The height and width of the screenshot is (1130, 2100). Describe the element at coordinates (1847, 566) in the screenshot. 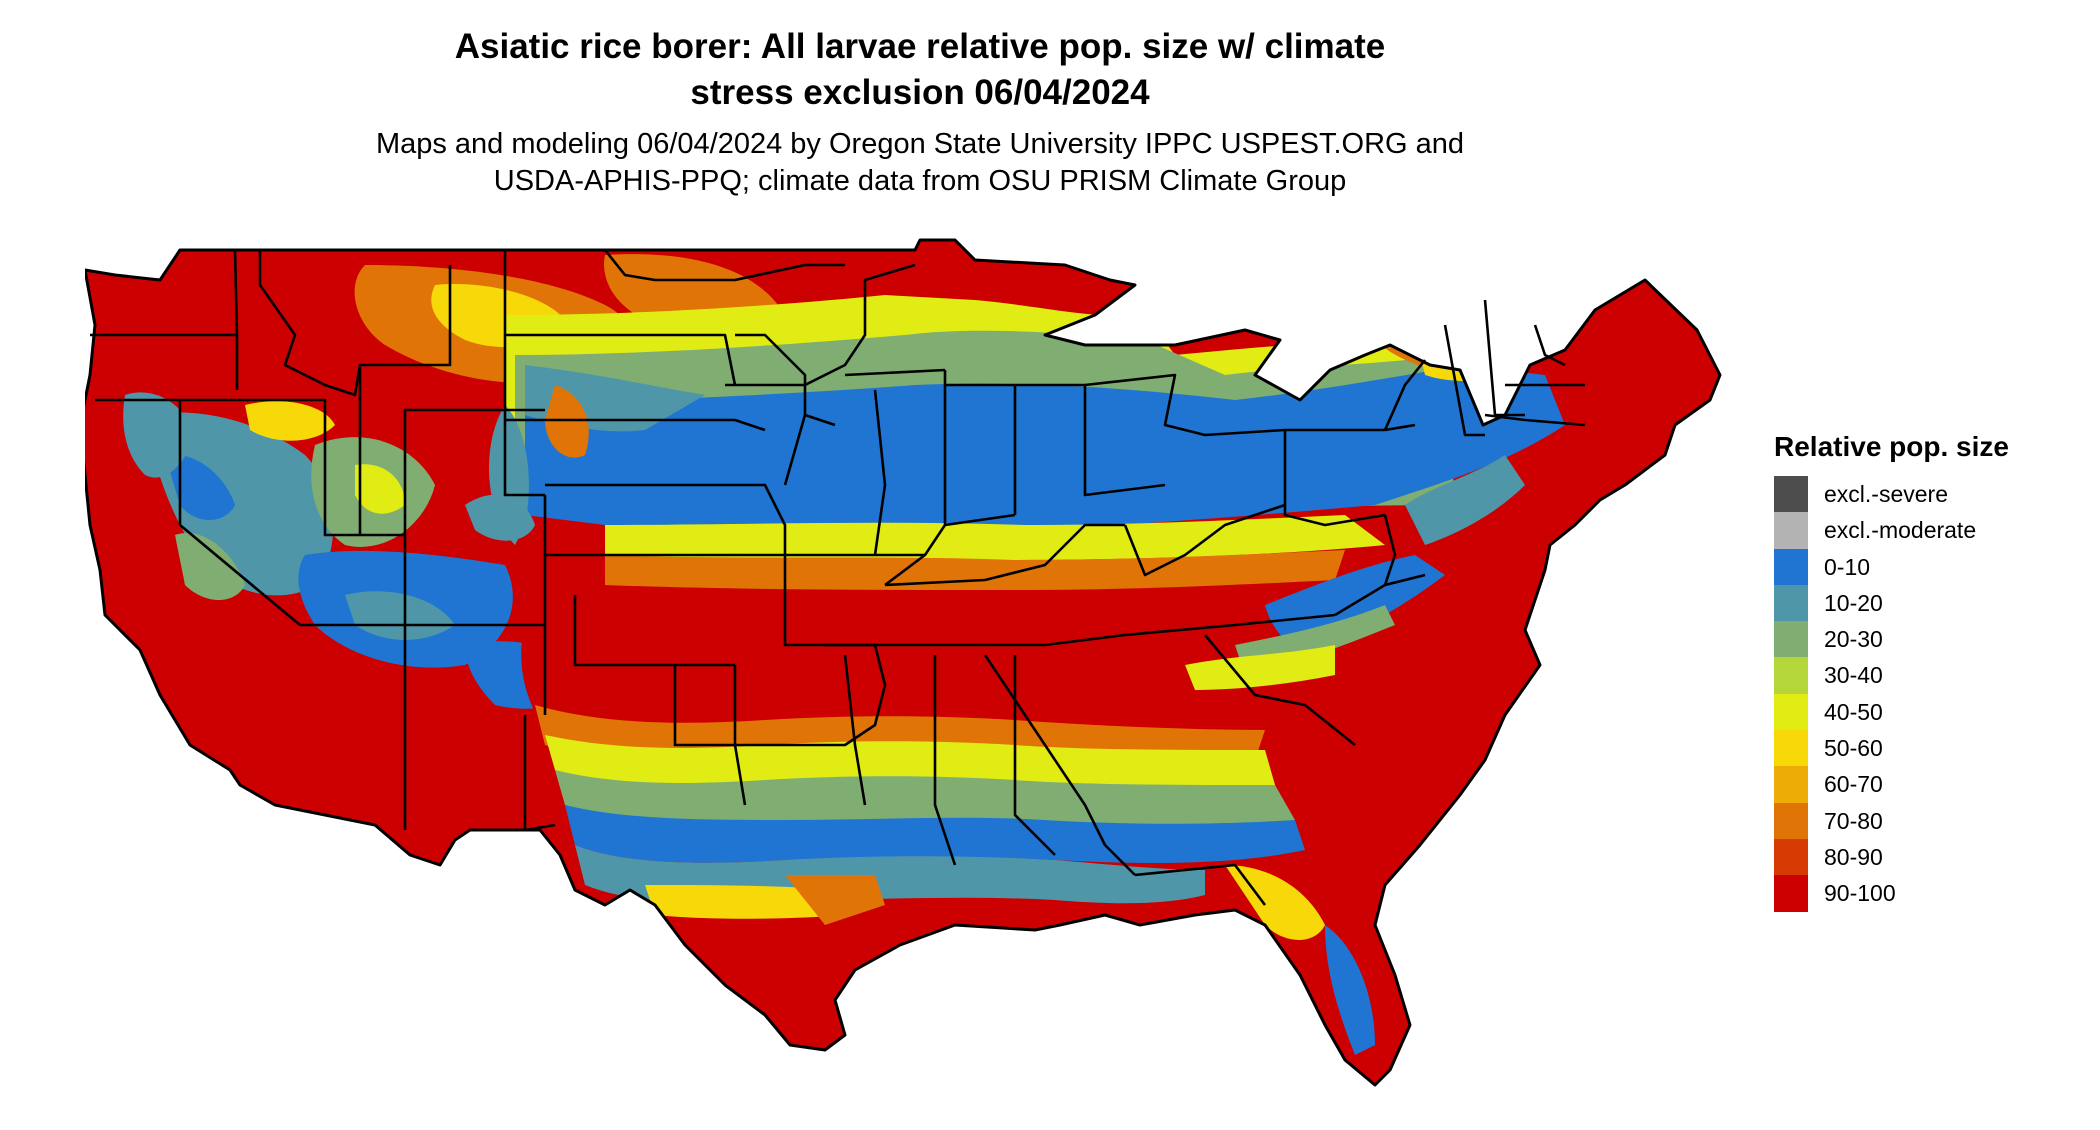

I see `legend-label: 0-10` at that location.